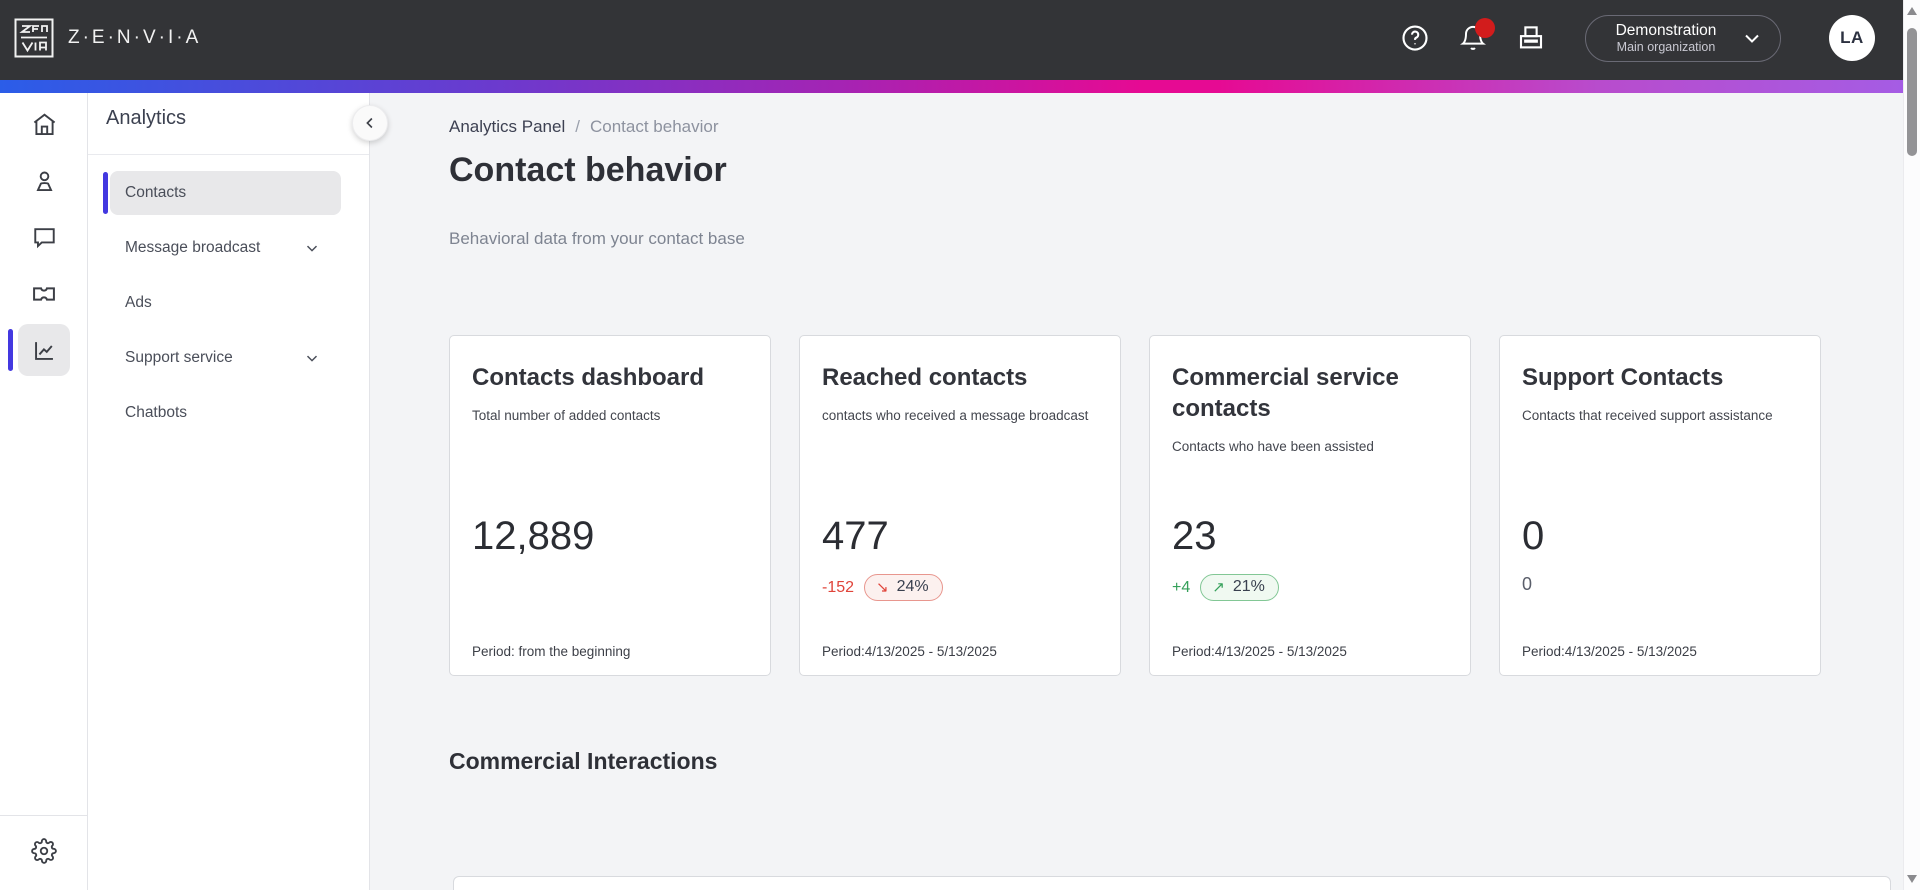 This screenshot has height=890, width=1920. Describe the element at coordinates (135, 37) in the screenshot. I see `brand-name: Z·E·N·V·I·A` at that location.